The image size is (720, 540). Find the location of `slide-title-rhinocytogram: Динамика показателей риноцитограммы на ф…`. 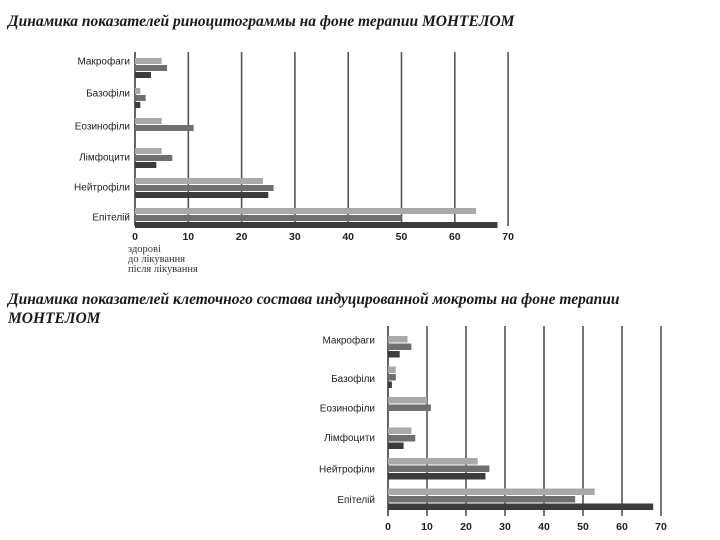

slide-title-rhinocytogram: Динамика показателей риноцитограммы на ф… is located at coordinates (261, 21).